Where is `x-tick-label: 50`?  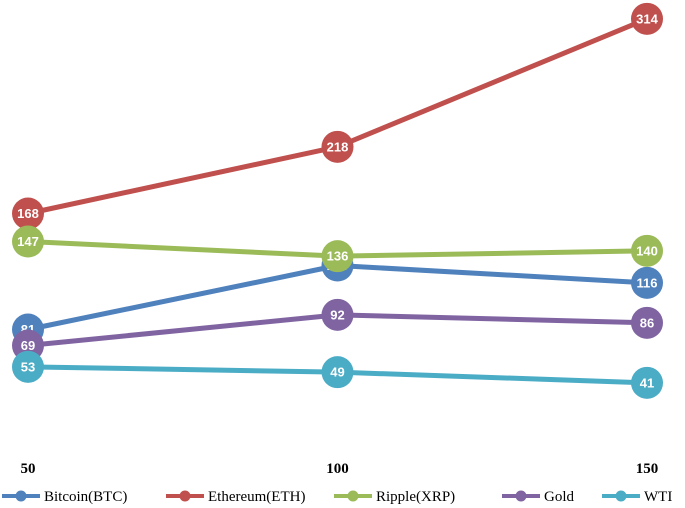
x-tick-label: 50 is located at coordinates (28, 469).